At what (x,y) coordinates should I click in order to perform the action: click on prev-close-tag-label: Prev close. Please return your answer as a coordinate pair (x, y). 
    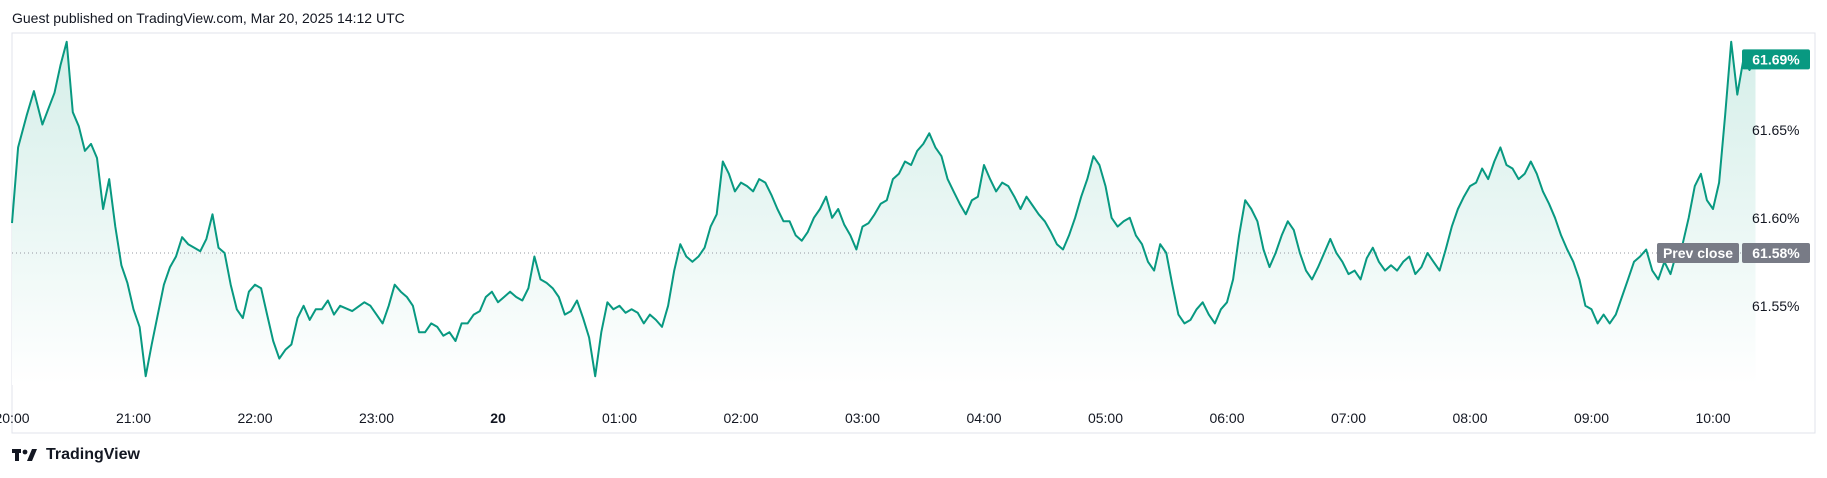
    Looking at the image, I should click on (1698, 253).